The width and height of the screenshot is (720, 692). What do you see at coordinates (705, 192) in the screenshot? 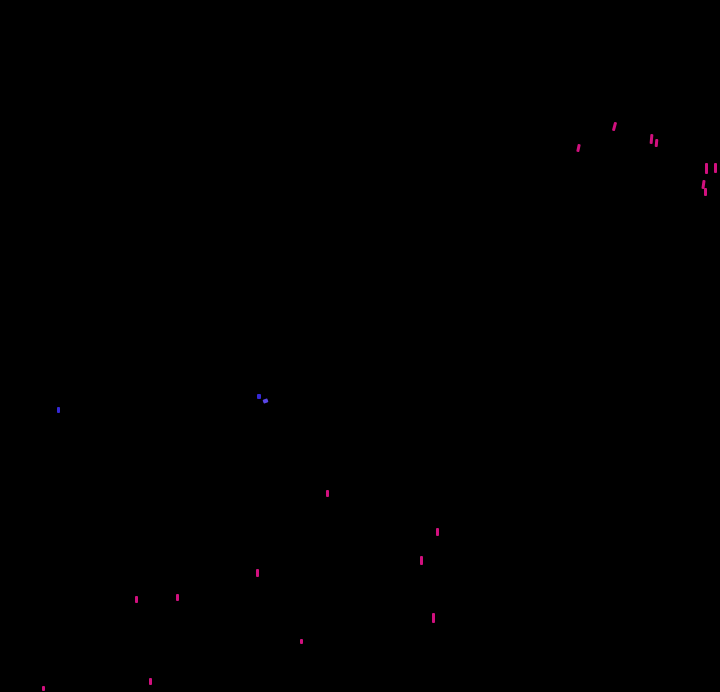
I see `fragment-rightedge-2b` at bounding box center [705, 192].